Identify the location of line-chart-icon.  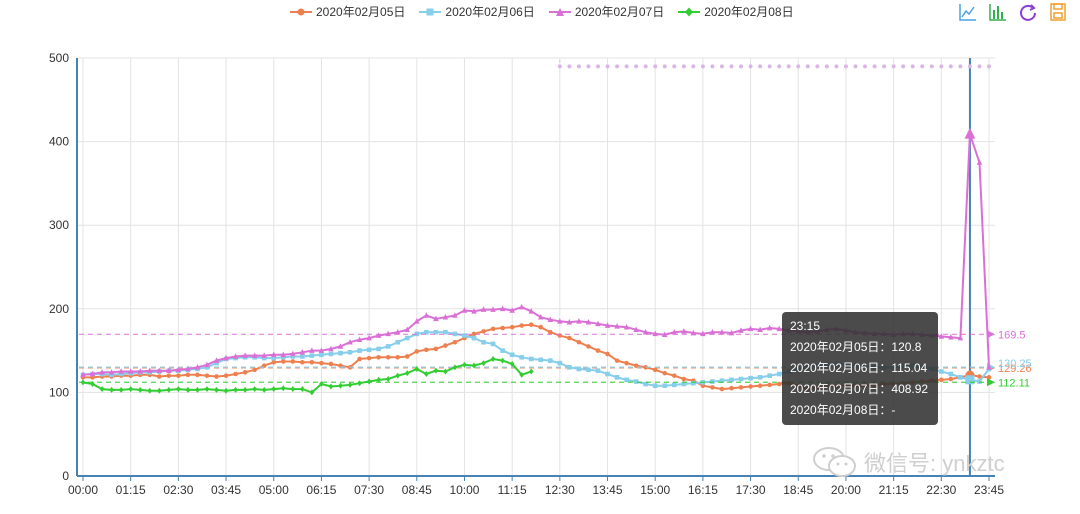
(968, 12).